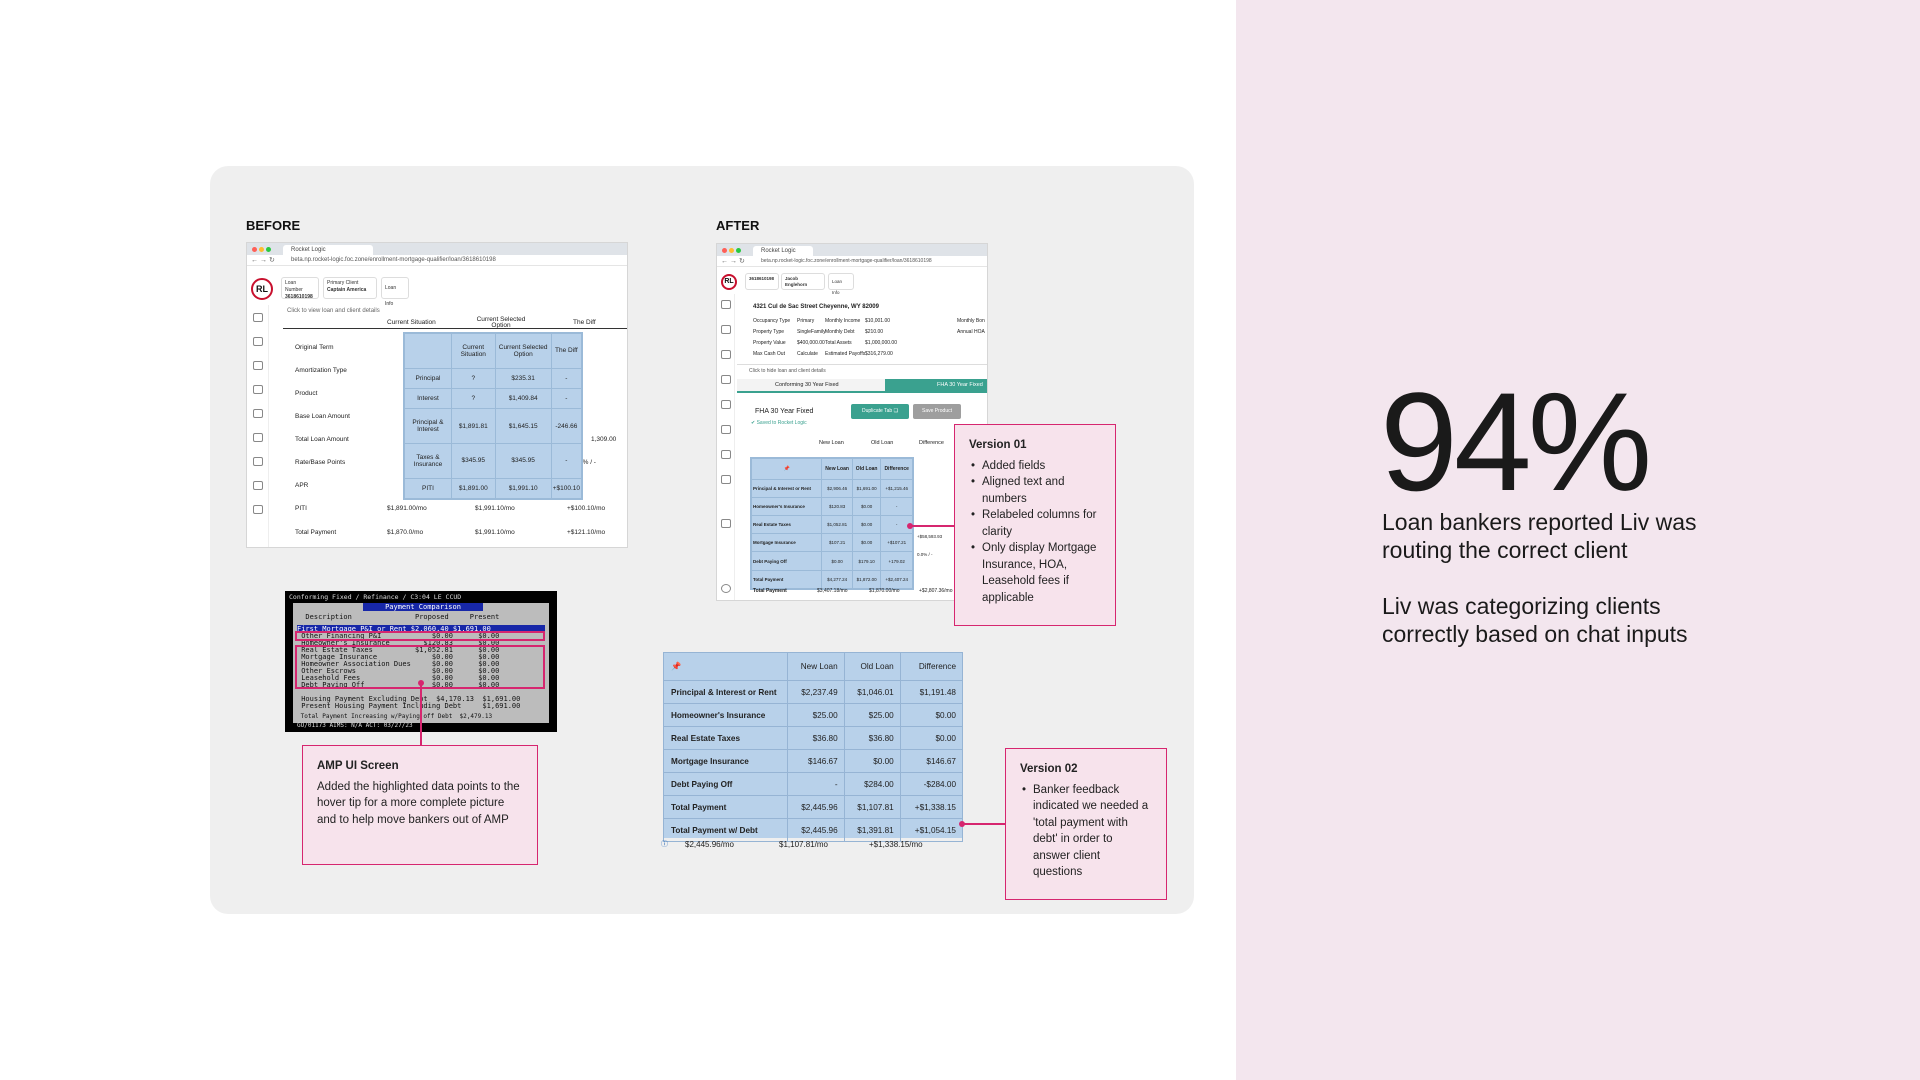 The image size is (1920, 1080). What do you see at coordinates (838, 343) in the screenshot?
I see `detail-label: Total Assets` at bounding box center [838, 343].